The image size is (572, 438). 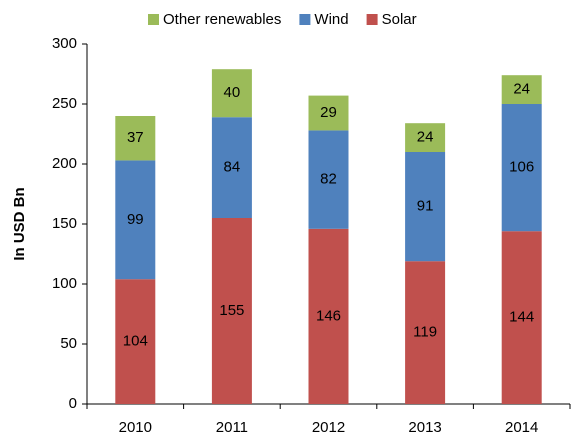 I want to click on y-tick-label: 150, so click(x=64, y=223).